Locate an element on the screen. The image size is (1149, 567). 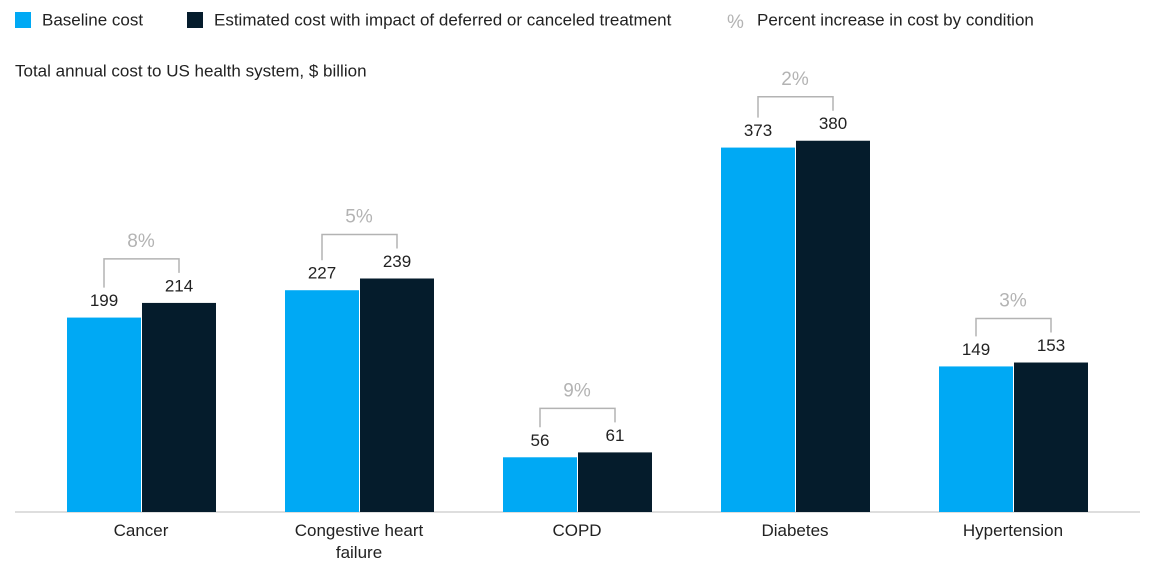
x-tick-label-box: Diabetes is located at coordinates (795, 530).